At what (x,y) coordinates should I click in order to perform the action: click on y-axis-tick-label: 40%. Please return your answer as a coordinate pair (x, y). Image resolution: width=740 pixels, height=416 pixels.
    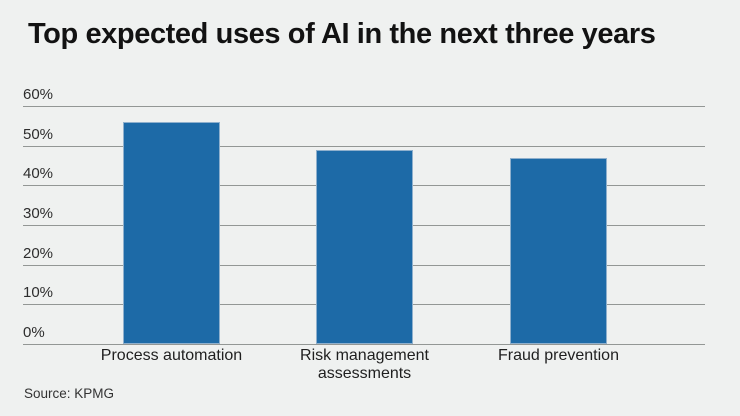
    Looking at the image, I should click on (38, 173).